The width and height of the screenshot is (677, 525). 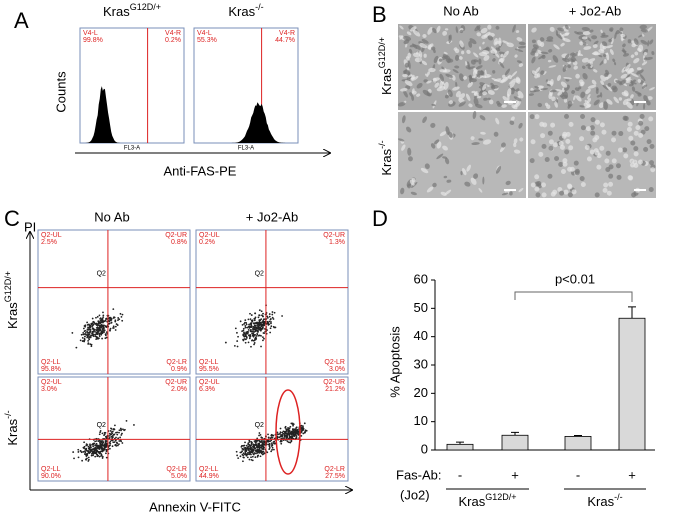 What do you see at coordinates (21, 20) in the screenshot?
I see `panel-label: A` at bounding box center [21, 20].